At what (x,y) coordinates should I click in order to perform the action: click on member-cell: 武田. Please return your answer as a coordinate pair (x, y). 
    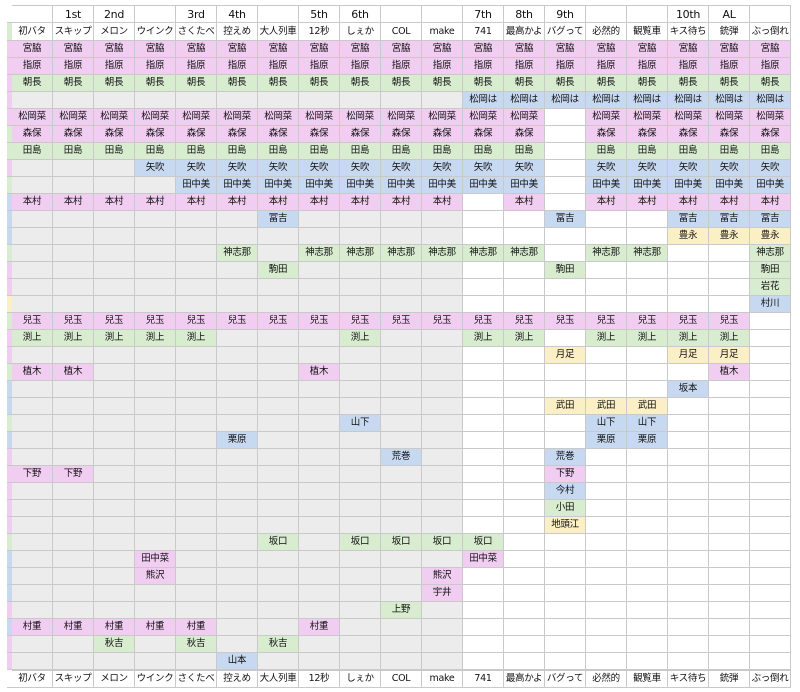
    Looking at the image, I should click on (647, 406).